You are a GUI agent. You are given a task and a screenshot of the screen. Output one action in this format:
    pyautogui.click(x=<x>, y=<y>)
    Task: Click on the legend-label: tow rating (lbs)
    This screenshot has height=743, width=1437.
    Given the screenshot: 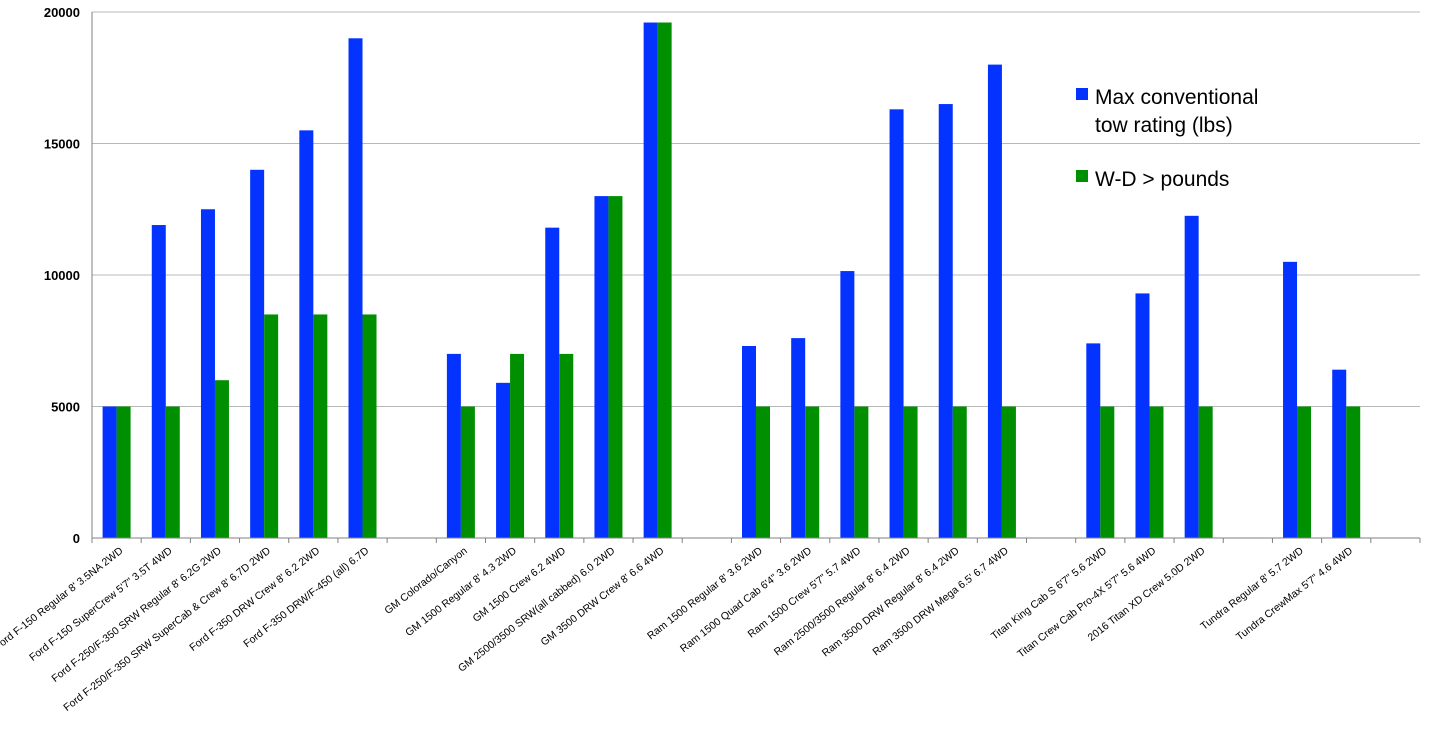 What is the action you would take?
    pyautogui.click(x=1164, y=125)
    